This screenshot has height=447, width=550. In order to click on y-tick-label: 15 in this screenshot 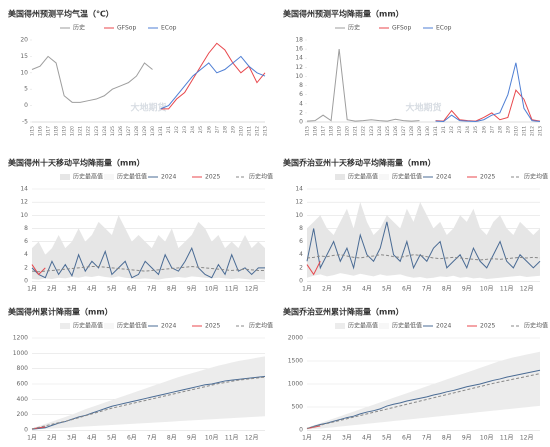, I will do `click(24, 56)`.